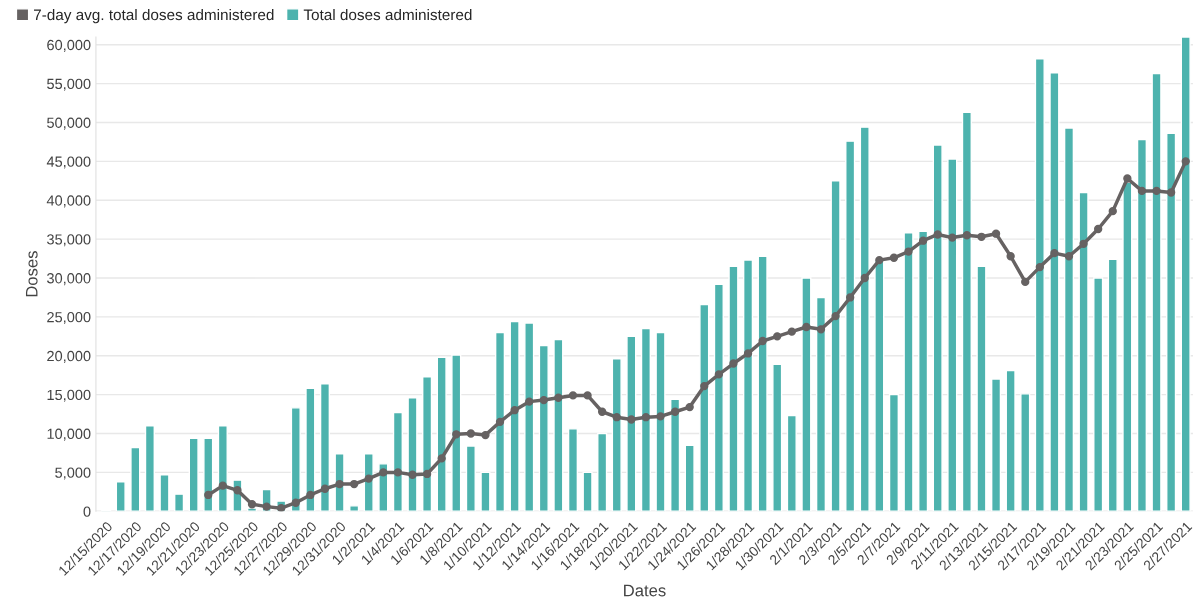 The height and width of the screenshot is (616, 1199). Describe the element at coordinates (69, 395) in the screenshot. I see `y-tick-label: 15,000` at that location.